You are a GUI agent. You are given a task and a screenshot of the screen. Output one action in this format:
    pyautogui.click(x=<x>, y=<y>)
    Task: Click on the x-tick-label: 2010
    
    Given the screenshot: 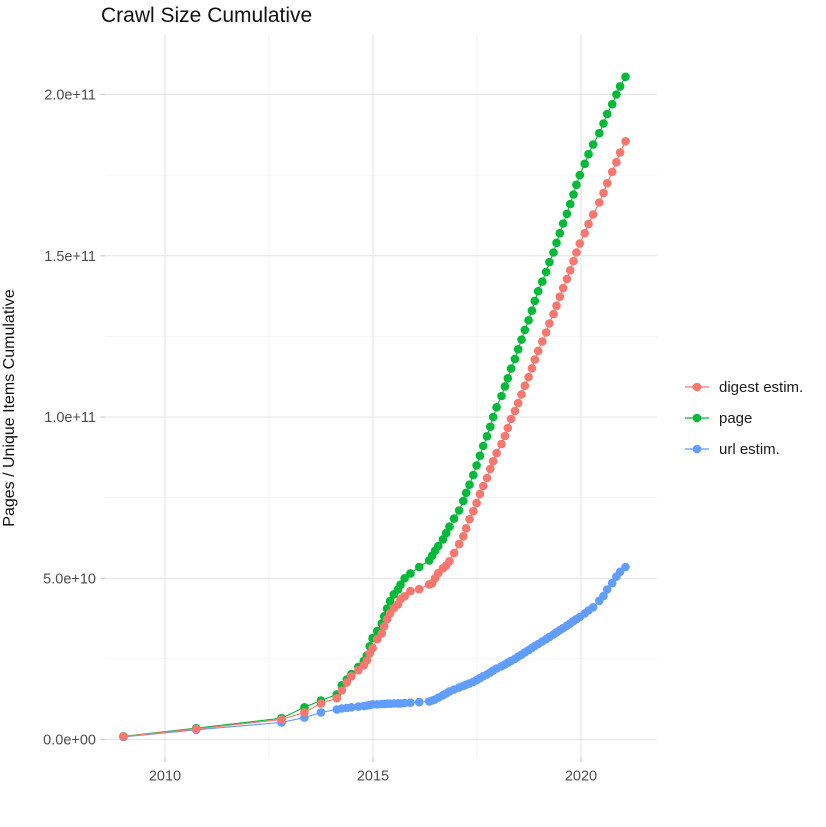 What is the action you would take?
    pyautogui.click(x=165, y=777)
    